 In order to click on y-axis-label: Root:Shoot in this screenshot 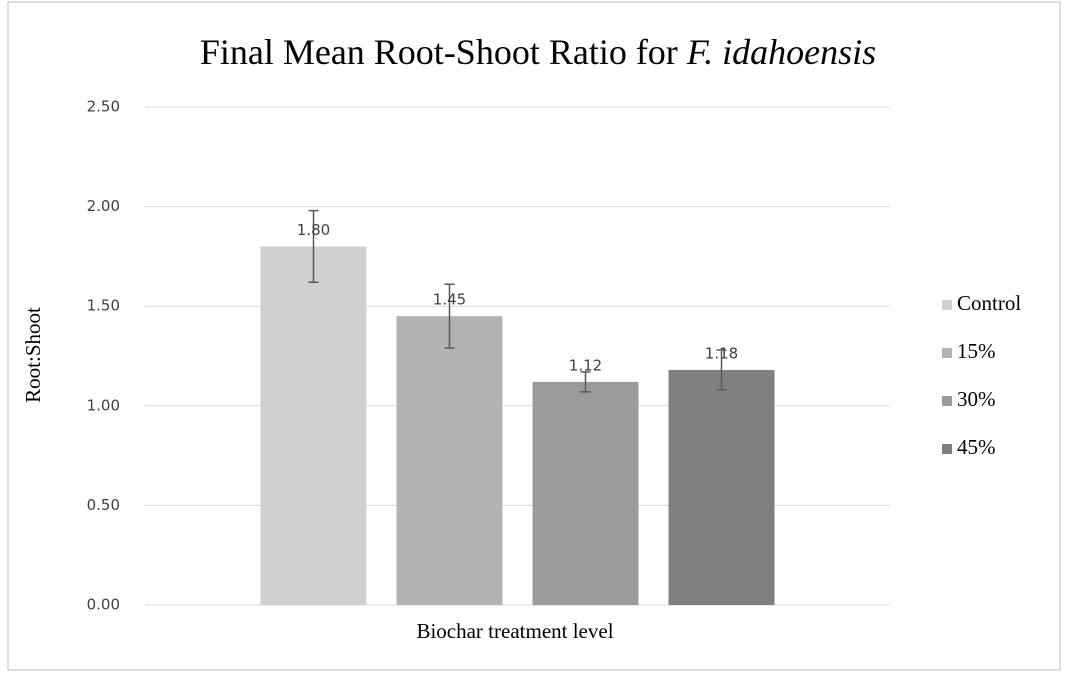, I will do `click(33, 355)`.